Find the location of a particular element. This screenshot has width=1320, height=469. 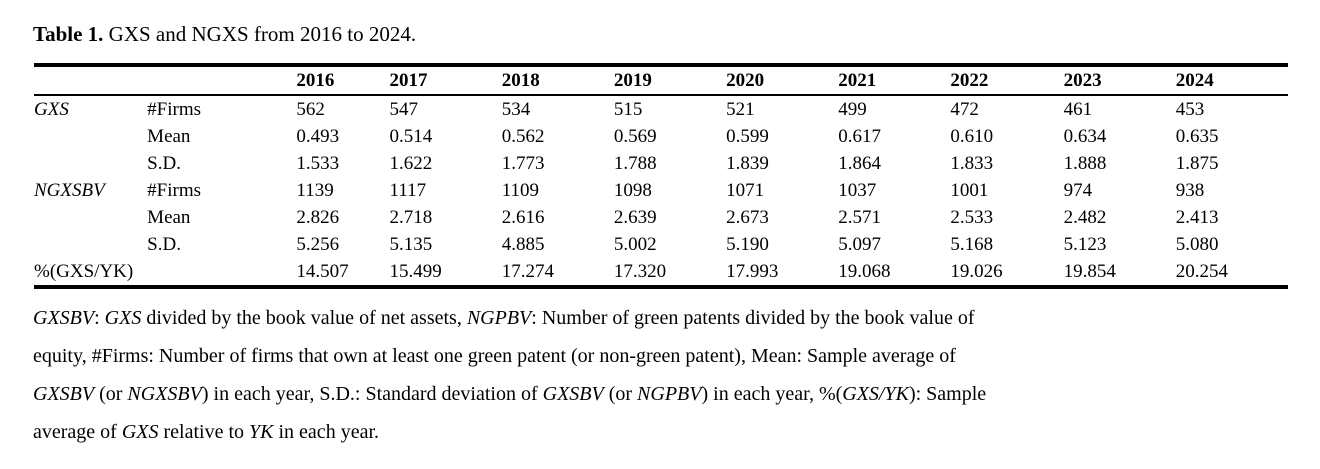

year-header-2020: 2020 is located at coordinates (745, 80).